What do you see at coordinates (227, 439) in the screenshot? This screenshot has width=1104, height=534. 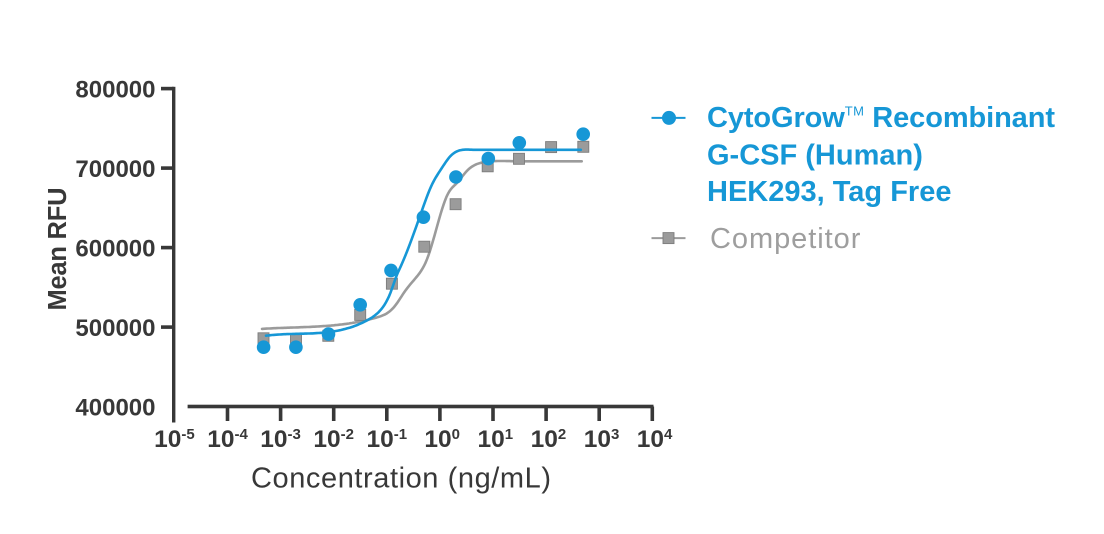 I see `svg-text: 10⁻⁴` at bounding box center [227, 439].